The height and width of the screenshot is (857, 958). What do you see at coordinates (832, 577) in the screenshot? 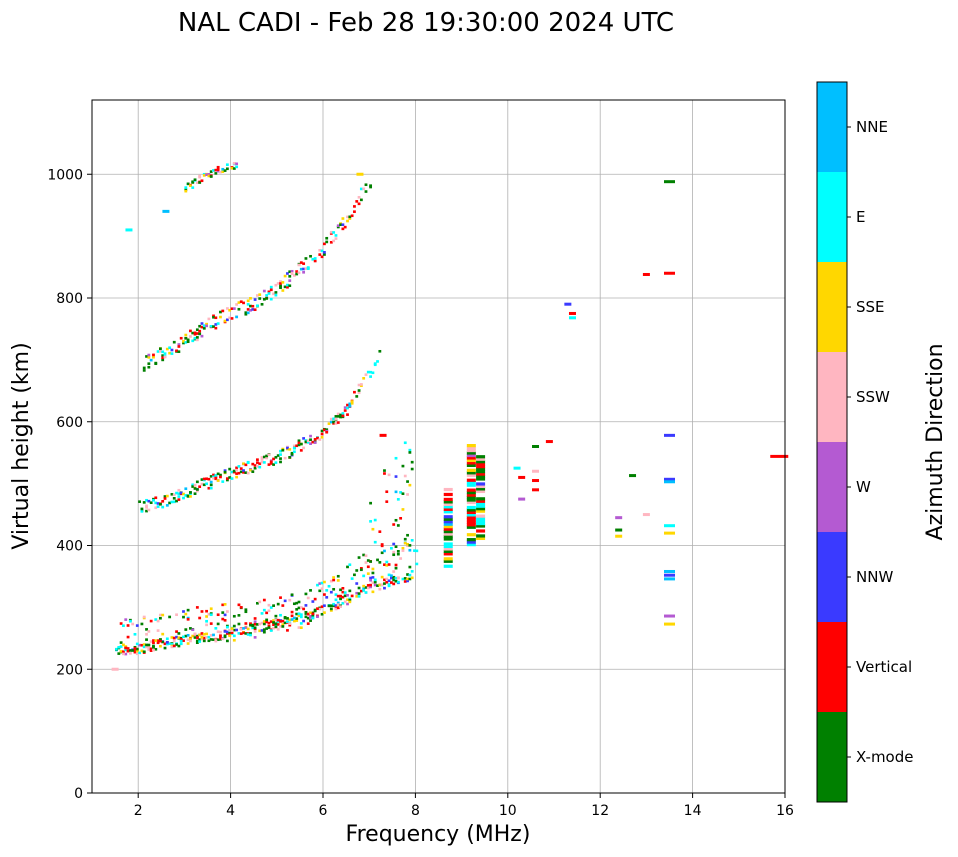
I see `colorbar-segment-nnw` at bounding box center [832, 577].